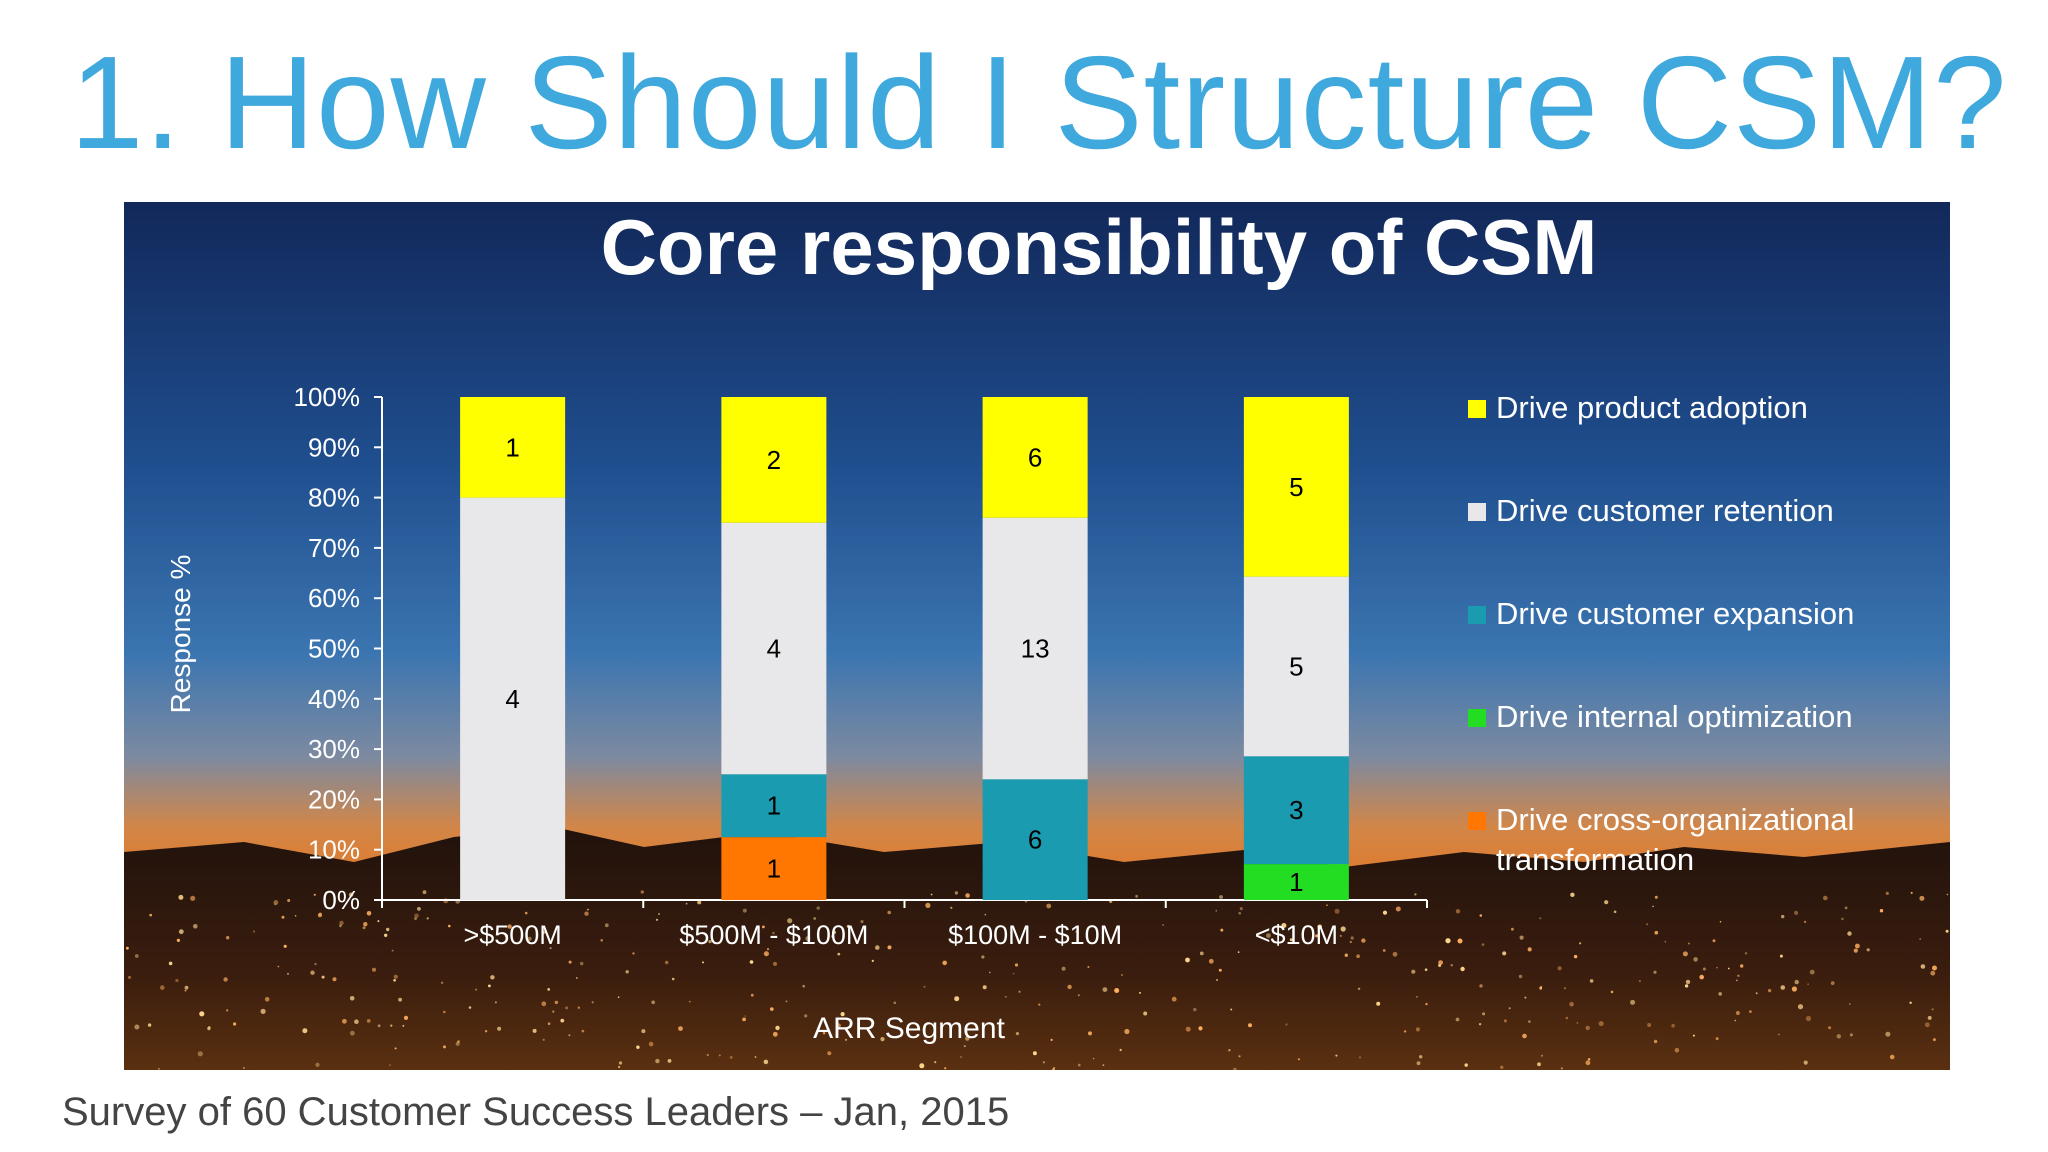 This screenshot has width=2048, height=1152. Describe the element at coordinates (513, 648) in the screenshot. I see `bar-stack-500m: 41` at that location.